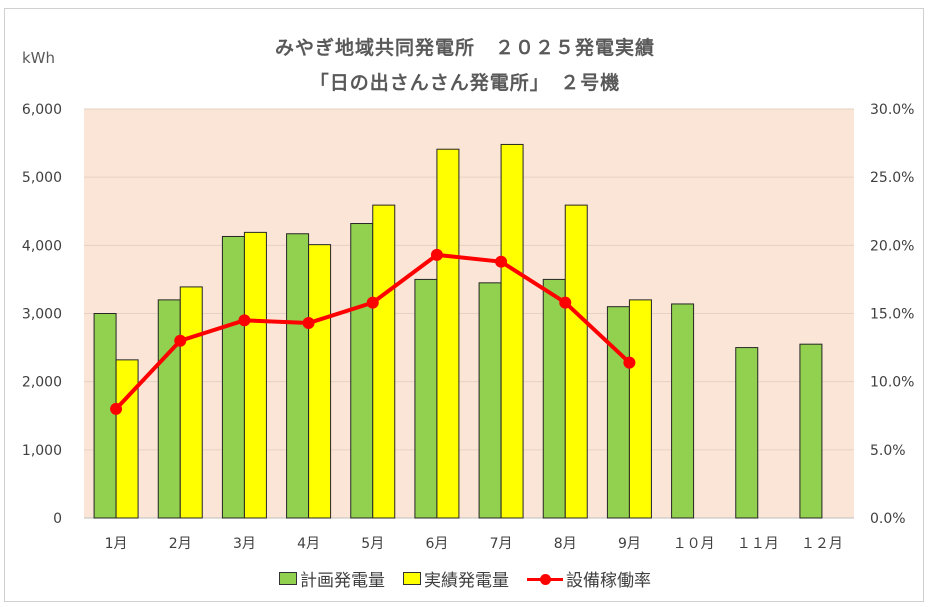 This screenshot has height=607, width=930. What do you see at coordinates (565, 544) in the screenshot?
I see `x-tick-label: 8月` at bounding box center [565, 544].